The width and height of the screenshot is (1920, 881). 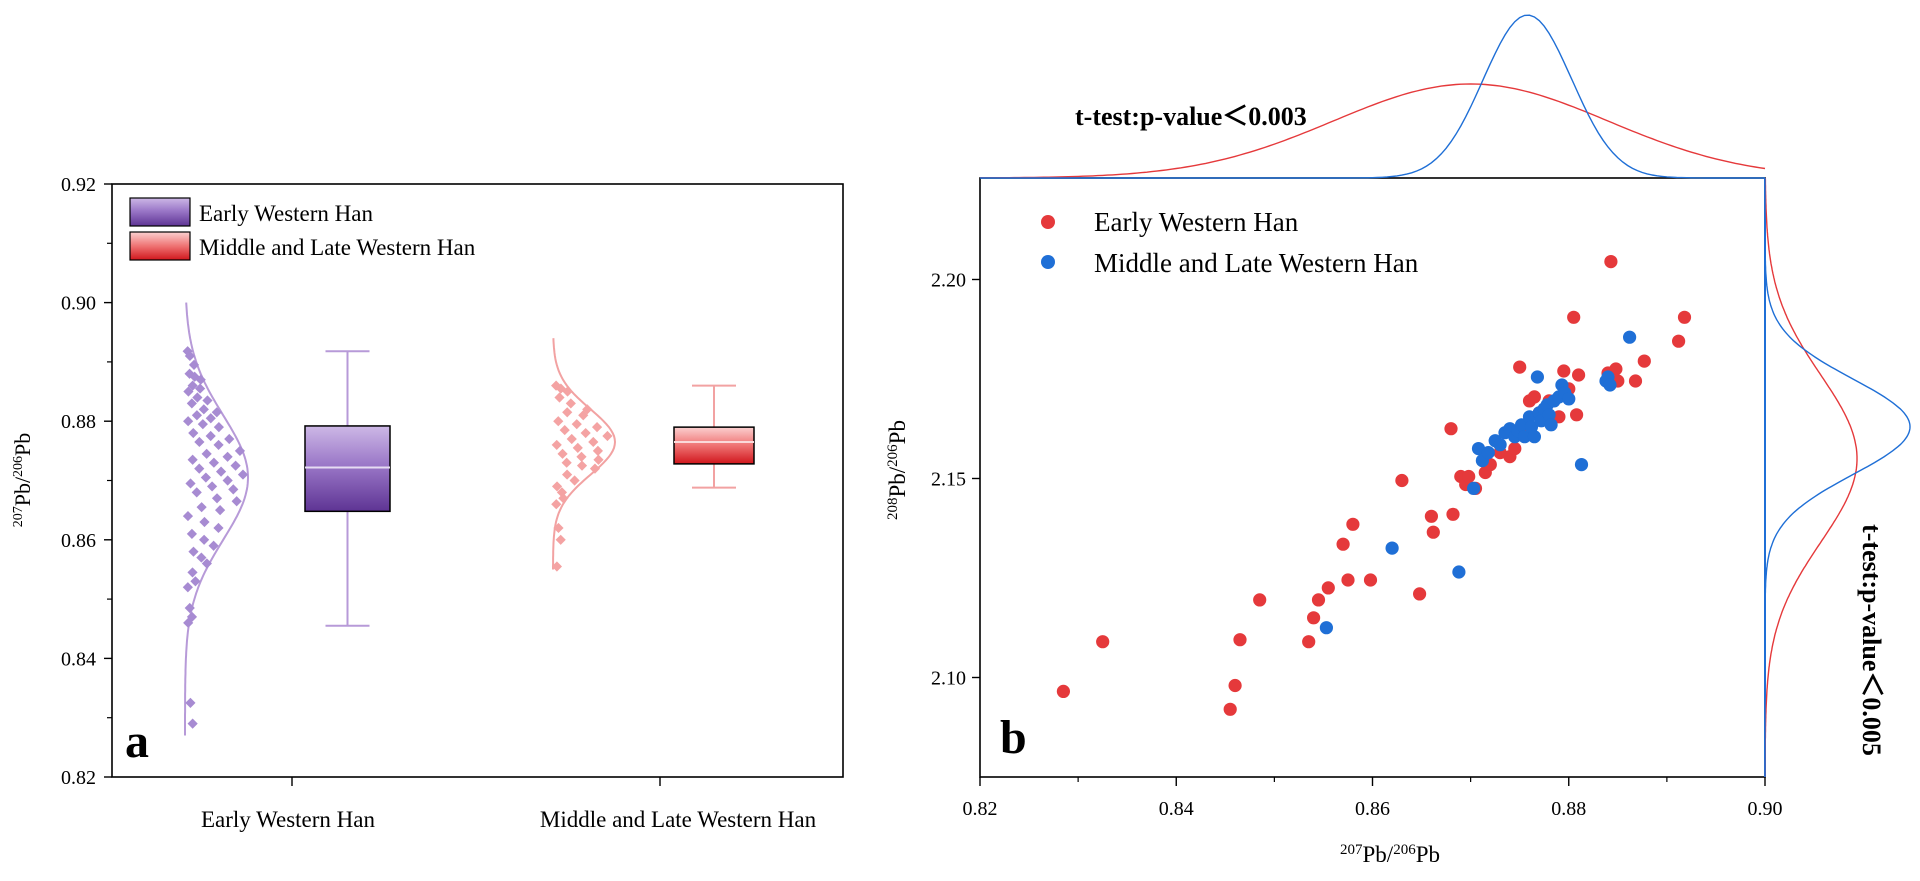 What do you see at coordinates (948, 479) in the screenshot?
I see `y-tick-label: 2.15` at bounding box center [948, 479].